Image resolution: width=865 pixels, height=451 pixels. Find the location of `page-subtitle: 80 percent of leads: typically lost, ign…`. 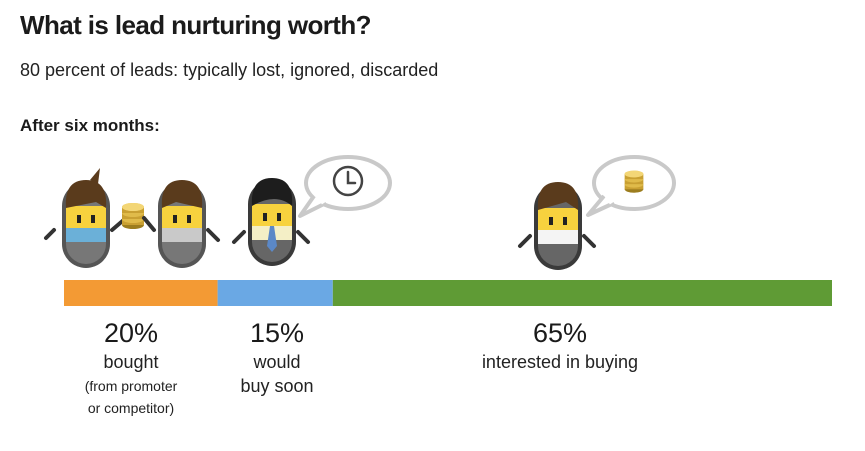

page-subtitle: 80 percent of leads: typically lost, ign… is located at coordinates (229, 70).